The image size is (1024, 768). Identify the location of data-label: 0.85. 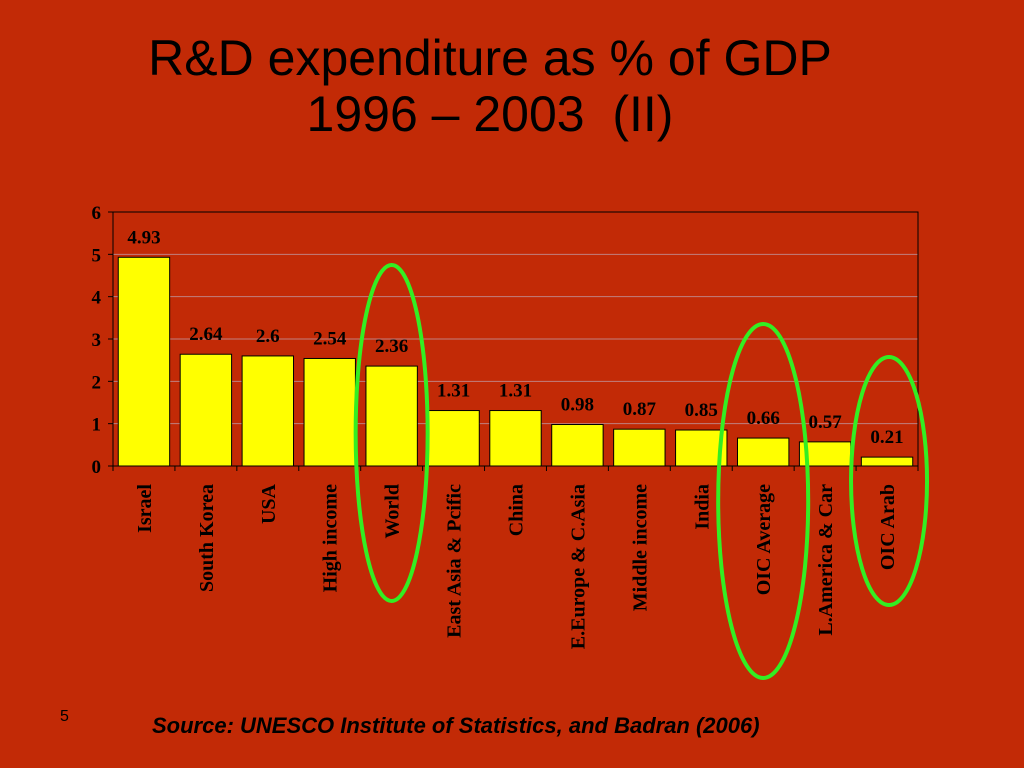
(701, 410).